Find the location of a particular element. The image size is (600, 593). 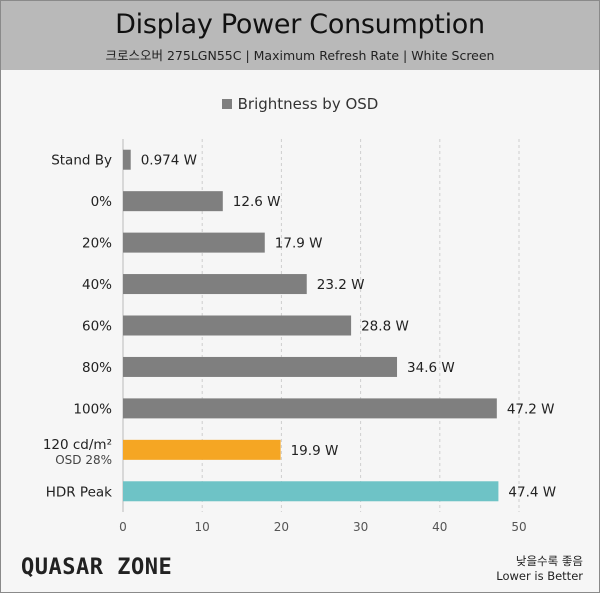

legend-swatch is located at coordinates (226, 104).